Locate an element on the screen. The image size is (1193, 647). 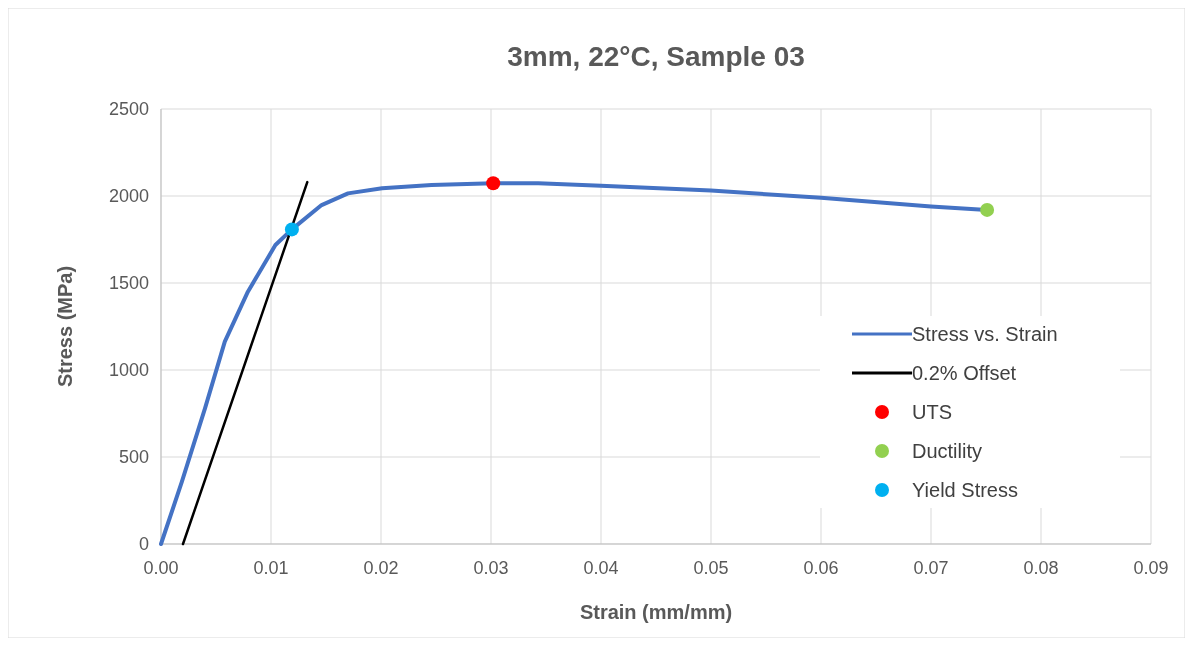
y-tick-label: 1500 is located at coordinates (128, 283).